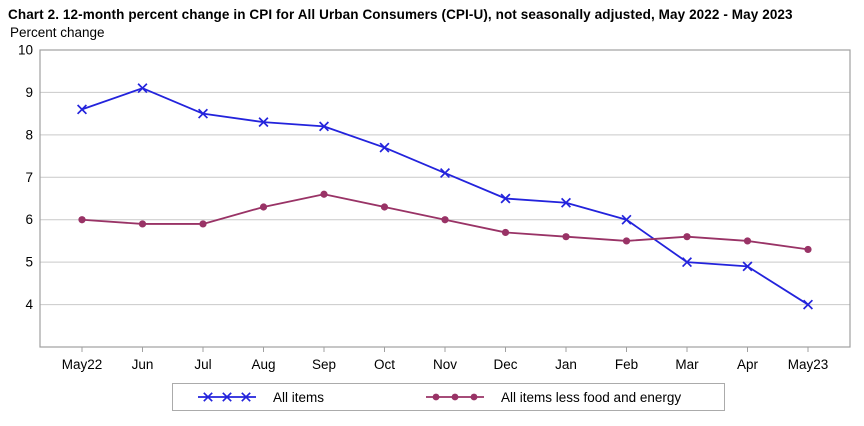  What do you see at coordinates (263, 364) in the screenshot?
I see `x-tick-label: Aug` at bounding box center [263, 364].